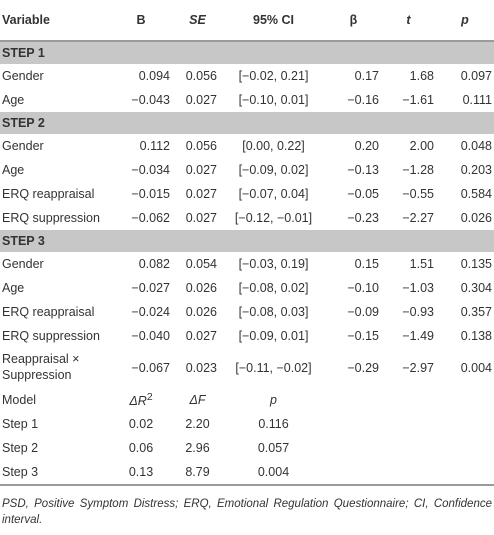  Describe the element at coordinates (201, 76) in the screenshot. I see `cell-se: 0.056` at that location.